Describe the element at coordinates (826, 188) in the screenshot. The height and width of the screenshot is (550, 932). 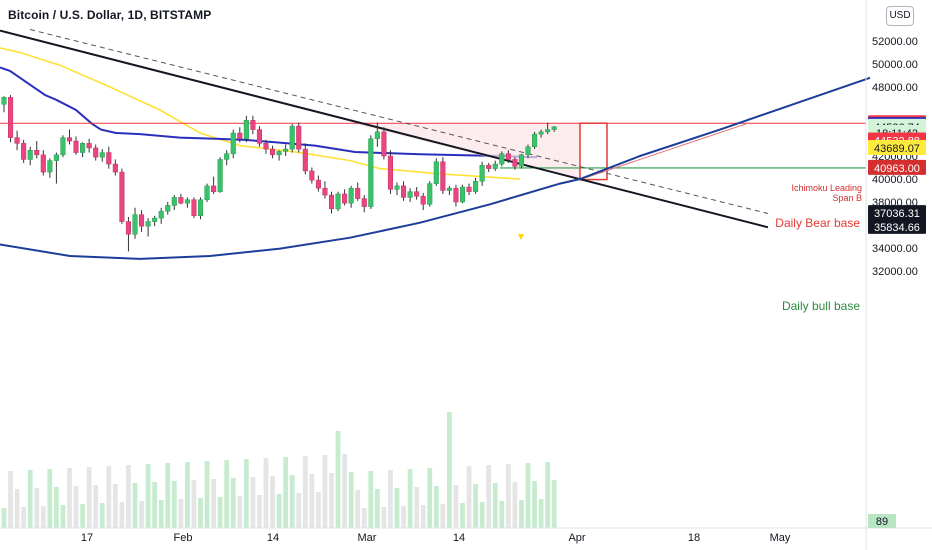
I see `ichimoku-label-line1: Ichimoku Leading` at that location.